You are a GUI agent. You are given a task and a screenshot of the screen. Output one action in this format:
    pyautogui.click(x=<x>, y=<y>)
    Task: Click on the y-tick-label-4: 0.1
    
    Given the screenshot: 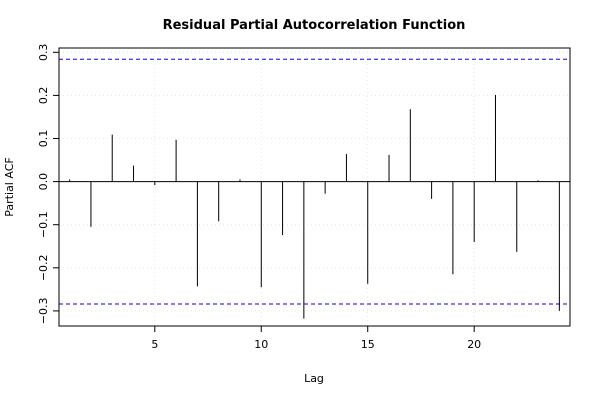 What is the action you would take?
    pyautogui.click(x=43, y=139)
    